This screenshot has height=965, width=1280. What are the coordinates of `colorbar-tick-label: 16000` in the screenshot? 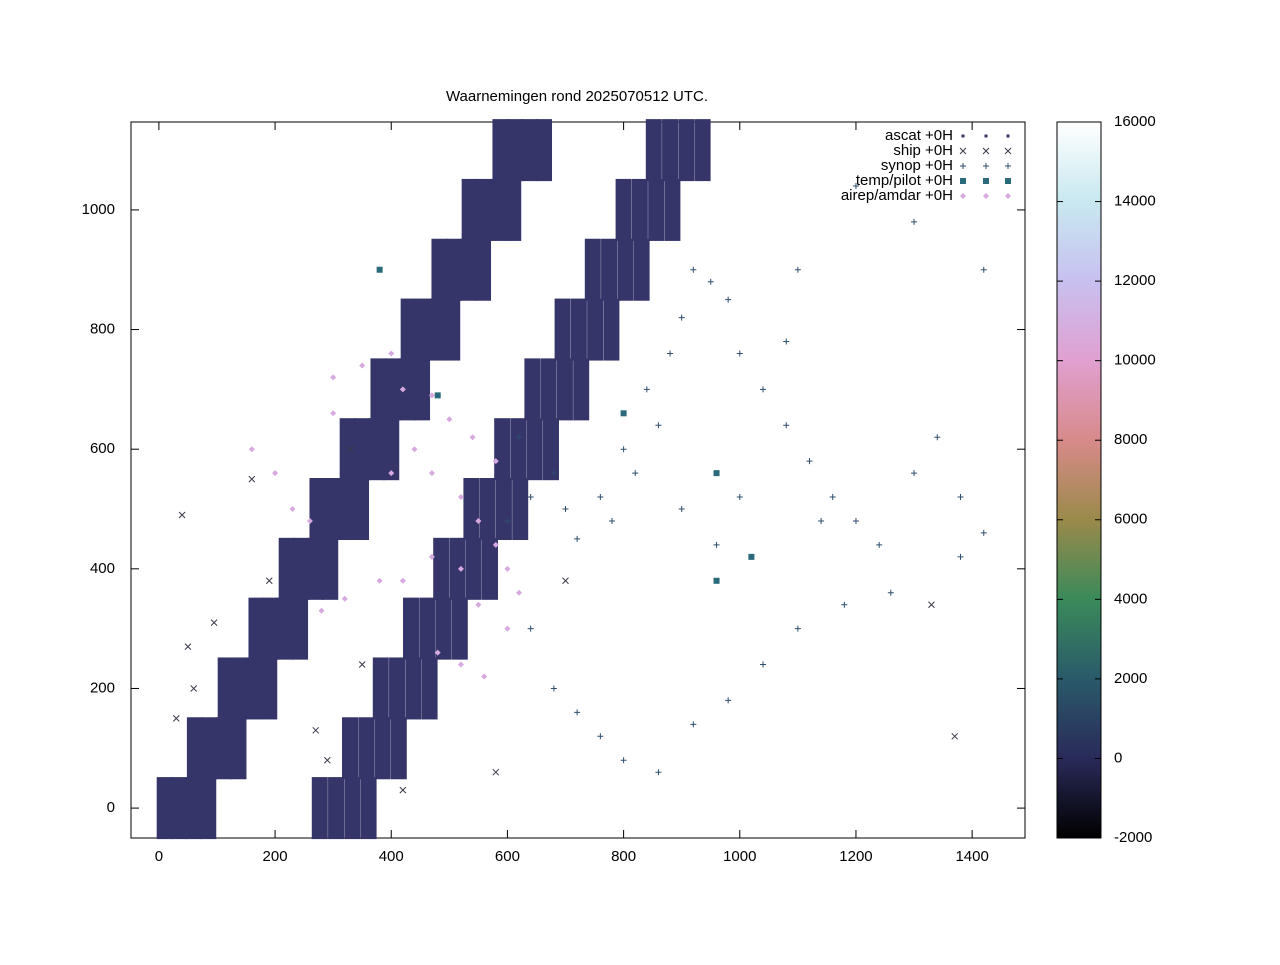 It's located at (1135, 121).